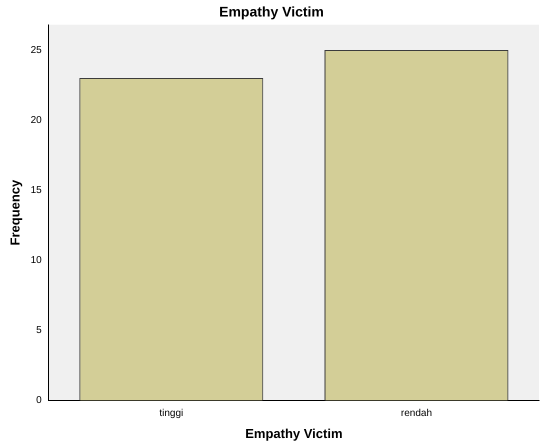  Describe the element at coordinates (39, 400) in the screenshot. I see `y-tick-label: 0` at that location.